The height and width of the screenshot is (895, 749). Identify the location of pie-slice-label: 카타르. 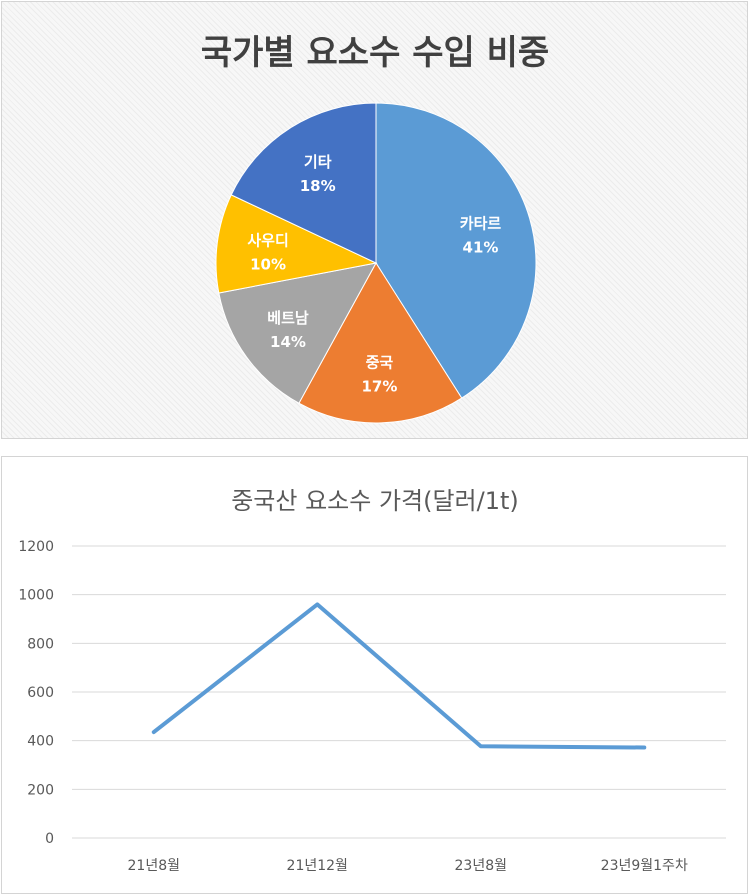
(481, 224).